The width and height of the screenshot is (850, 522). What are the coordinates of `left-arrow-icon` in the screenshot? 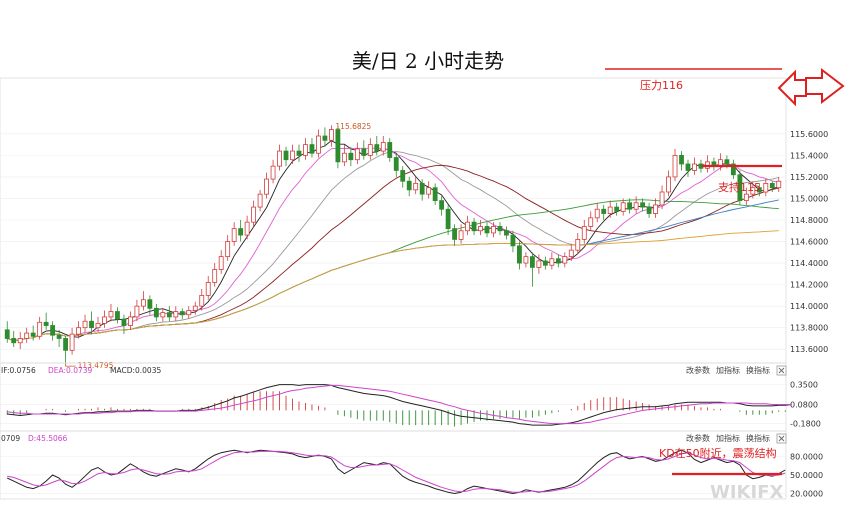 It's located at (792, 88).